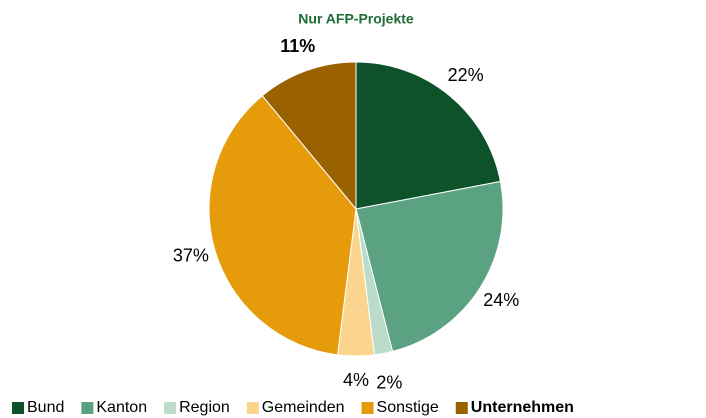 The width and height of the screenshot is (706, 418). What do you see at coordinates (356, 19) in the screenshot?
I see `chart-title: Nur AFP-Projekte` at bounding box center [356, 19].